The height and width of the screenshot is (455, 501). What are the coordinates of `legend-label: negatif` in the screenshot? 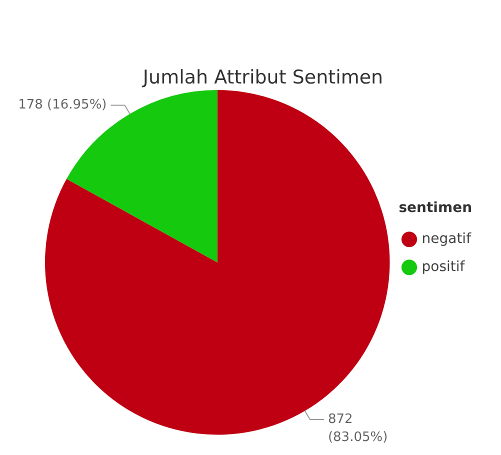 It's located at (447, 239).